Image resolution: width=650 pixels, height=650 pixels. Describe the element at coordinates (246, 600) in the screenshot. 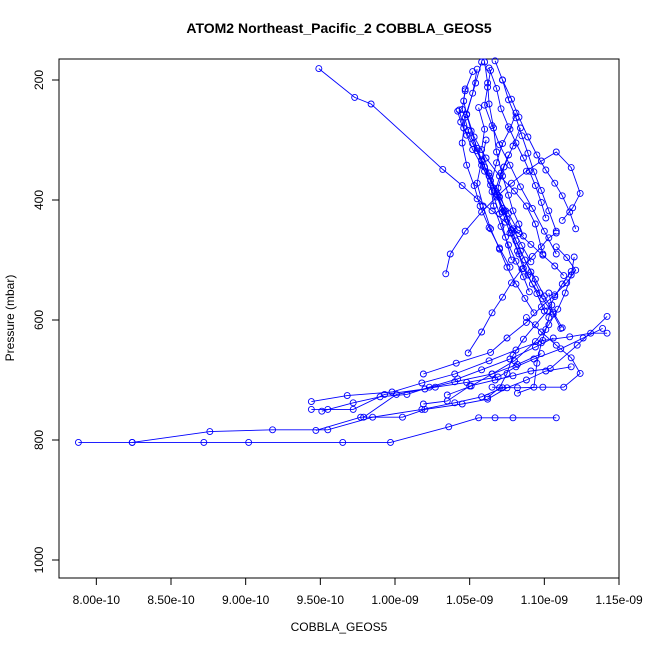

I see `x-tick-label: 9.00e-10` at that location.